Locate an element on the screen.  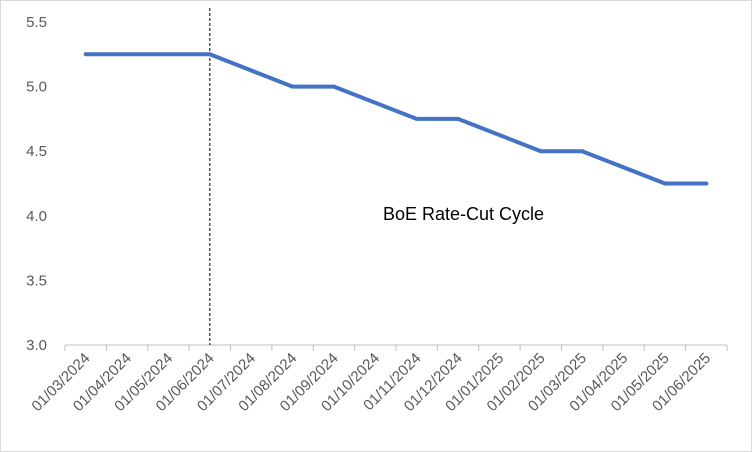
y-tick-label: 4.5 is located at coordinates (36, 151).